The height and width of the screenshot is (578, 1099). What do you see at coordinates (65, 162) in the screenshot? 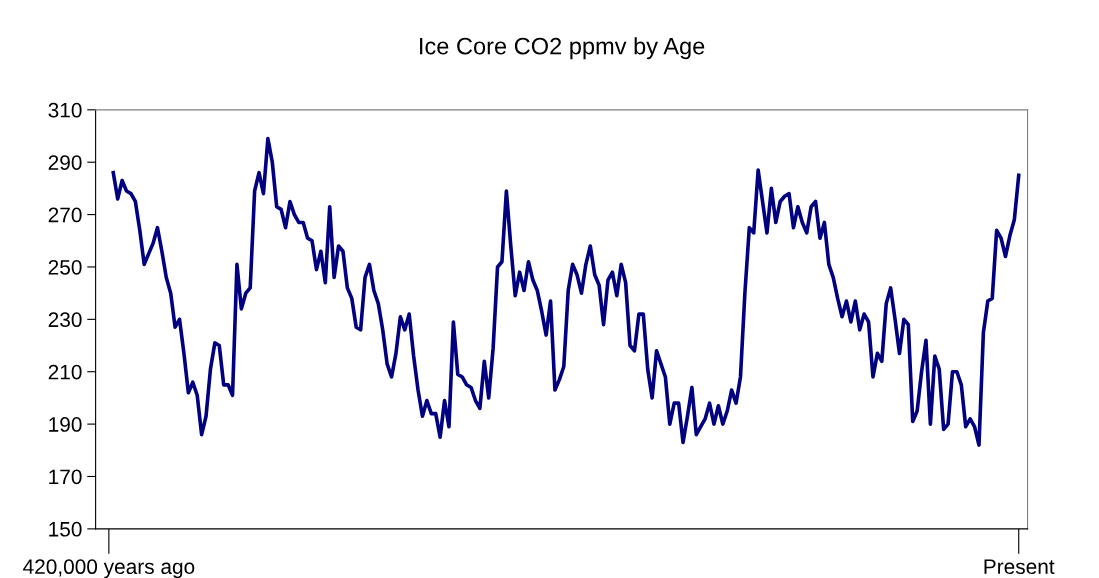
I see `y-tick-label: 290` at bounding box center [65, 162].